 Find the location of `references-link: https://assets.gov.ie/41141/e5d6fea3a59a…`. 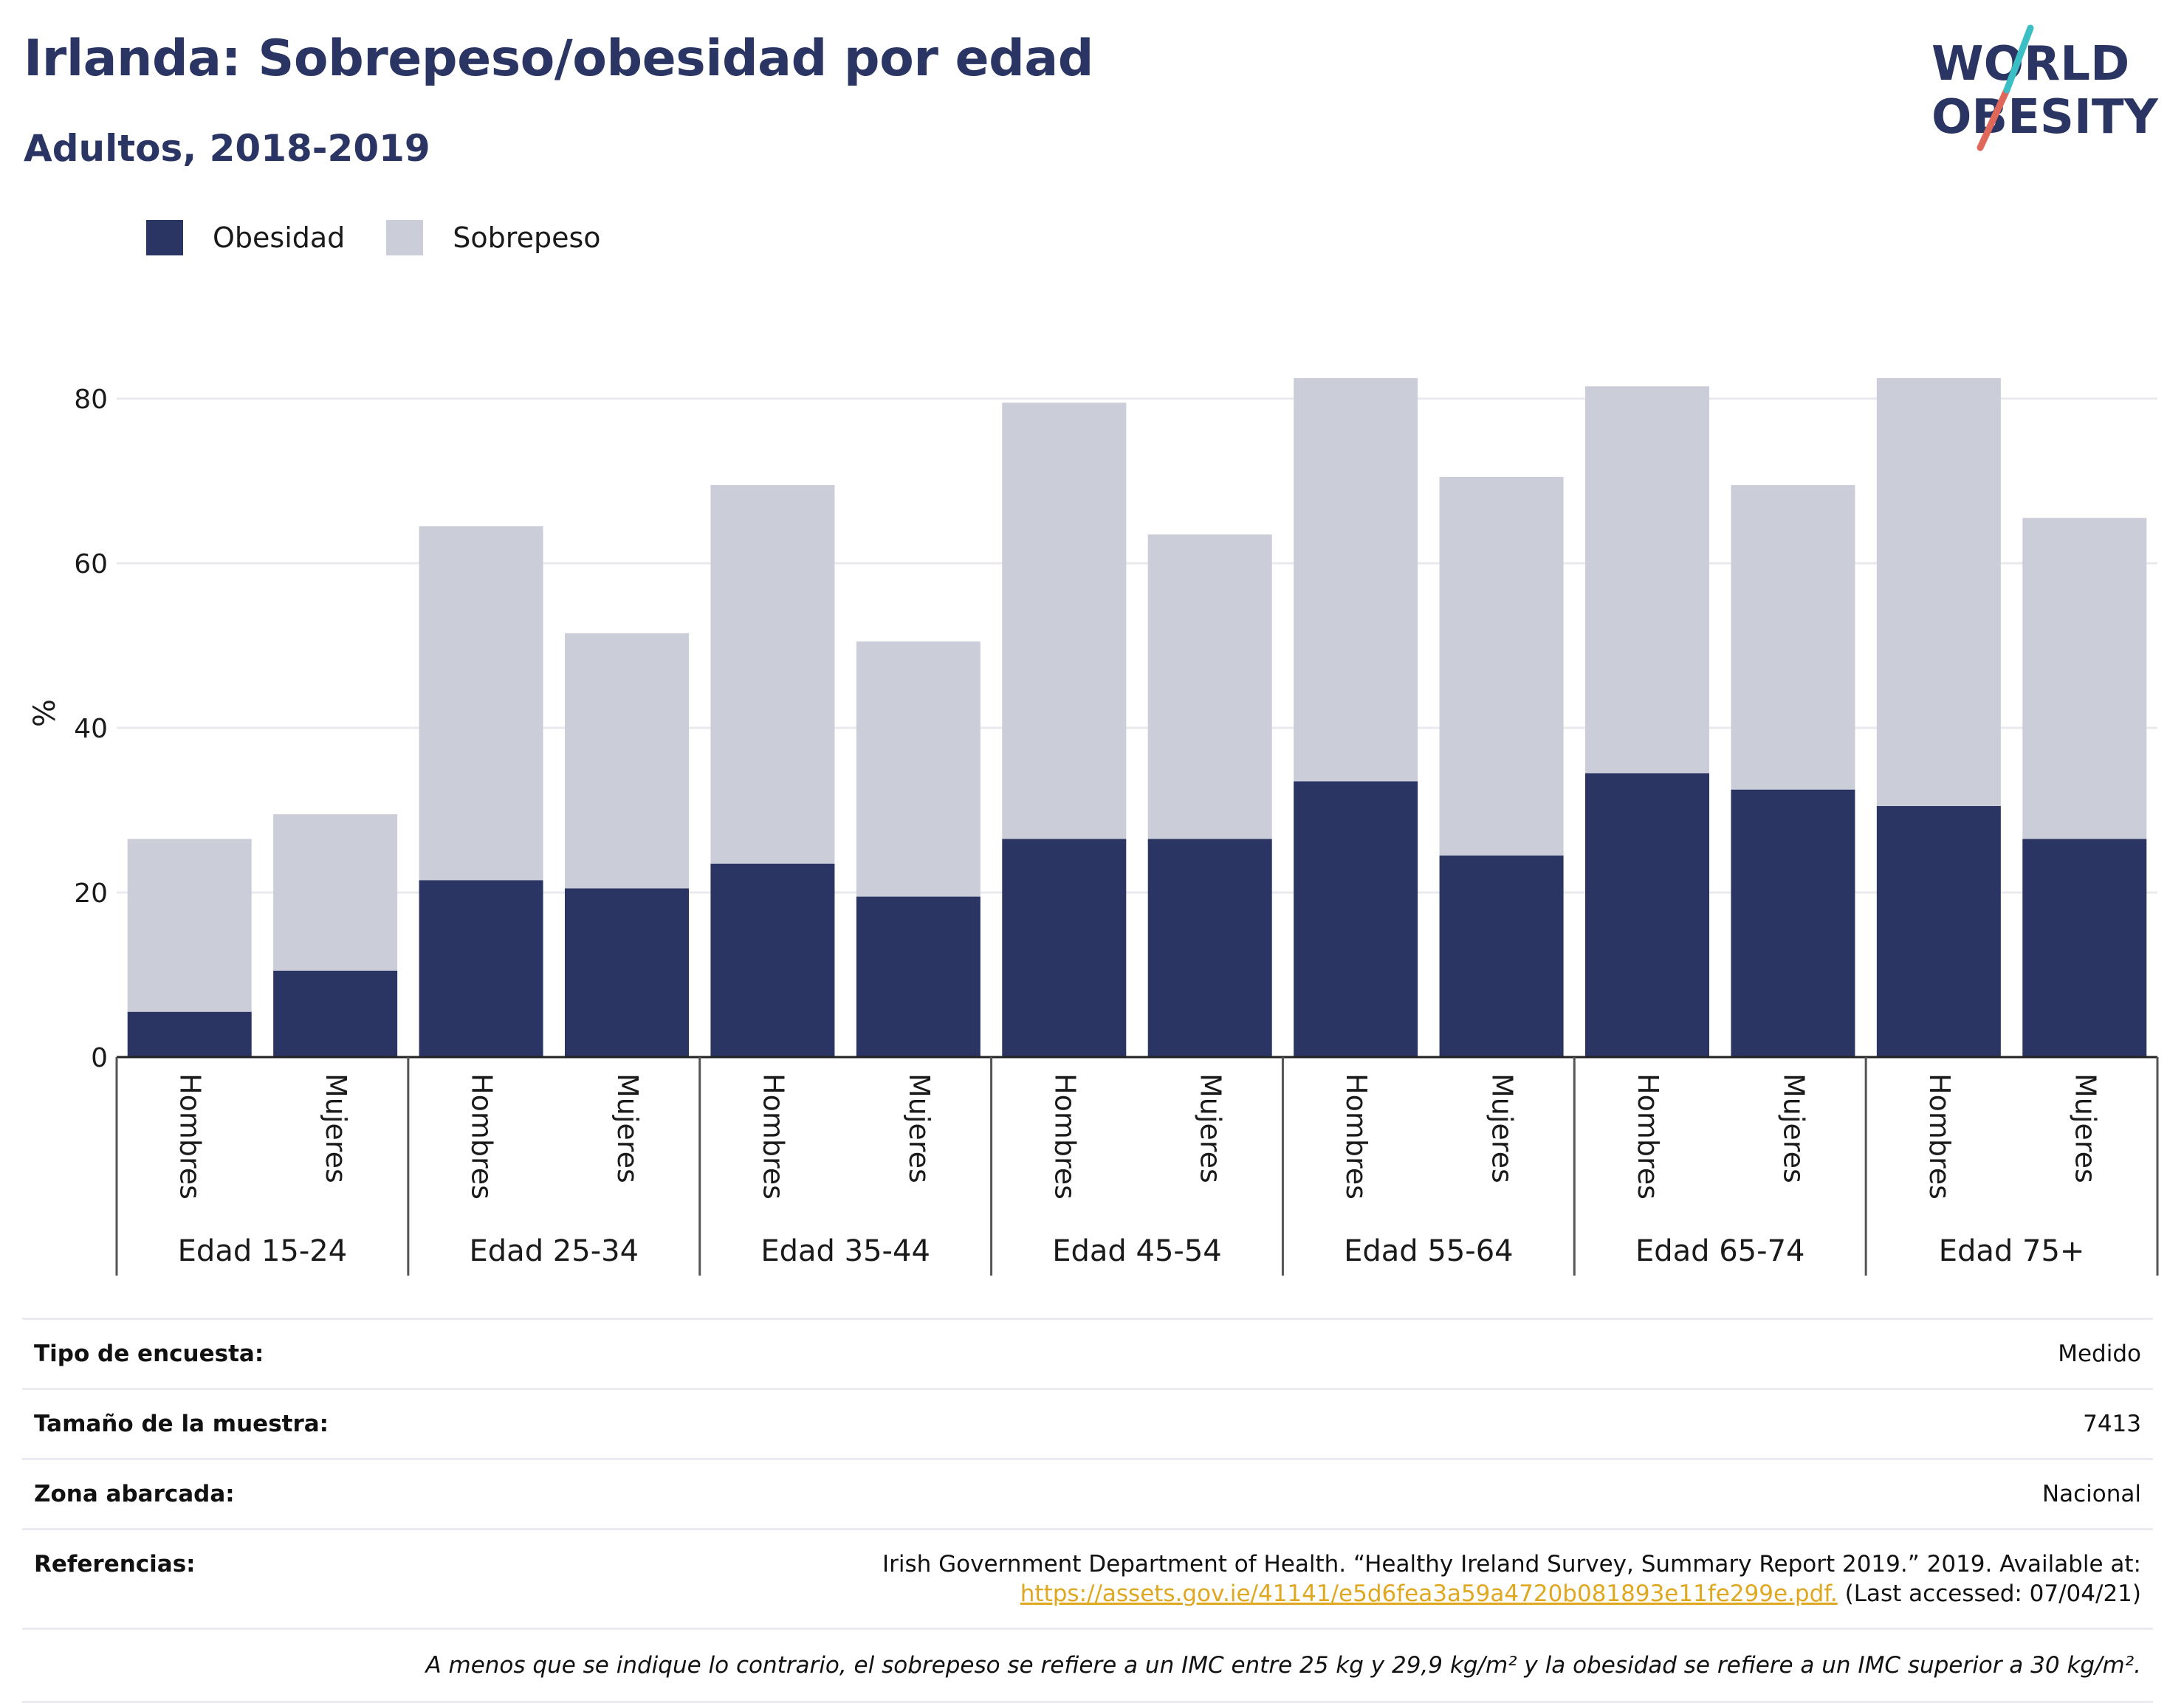

references-link: https://assets.gov.ie/41141/e5d6fea3a59a… is located at coordinates (1429, 1593).